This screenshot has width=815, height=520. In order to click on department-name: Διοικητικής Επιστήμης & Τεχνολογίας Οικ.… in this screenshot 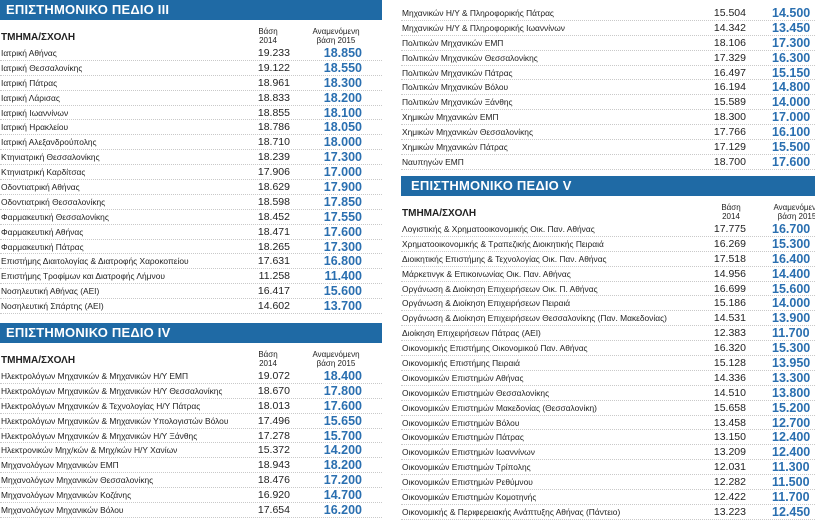, I will do `click(504, 258)`.